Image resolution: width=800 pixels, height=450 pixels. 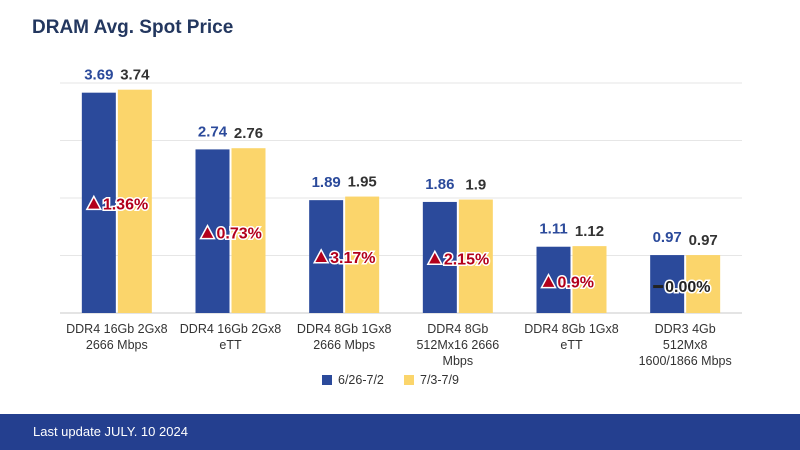 I want to click on change-annotation: 0.73%, so click(x=231, y=234).